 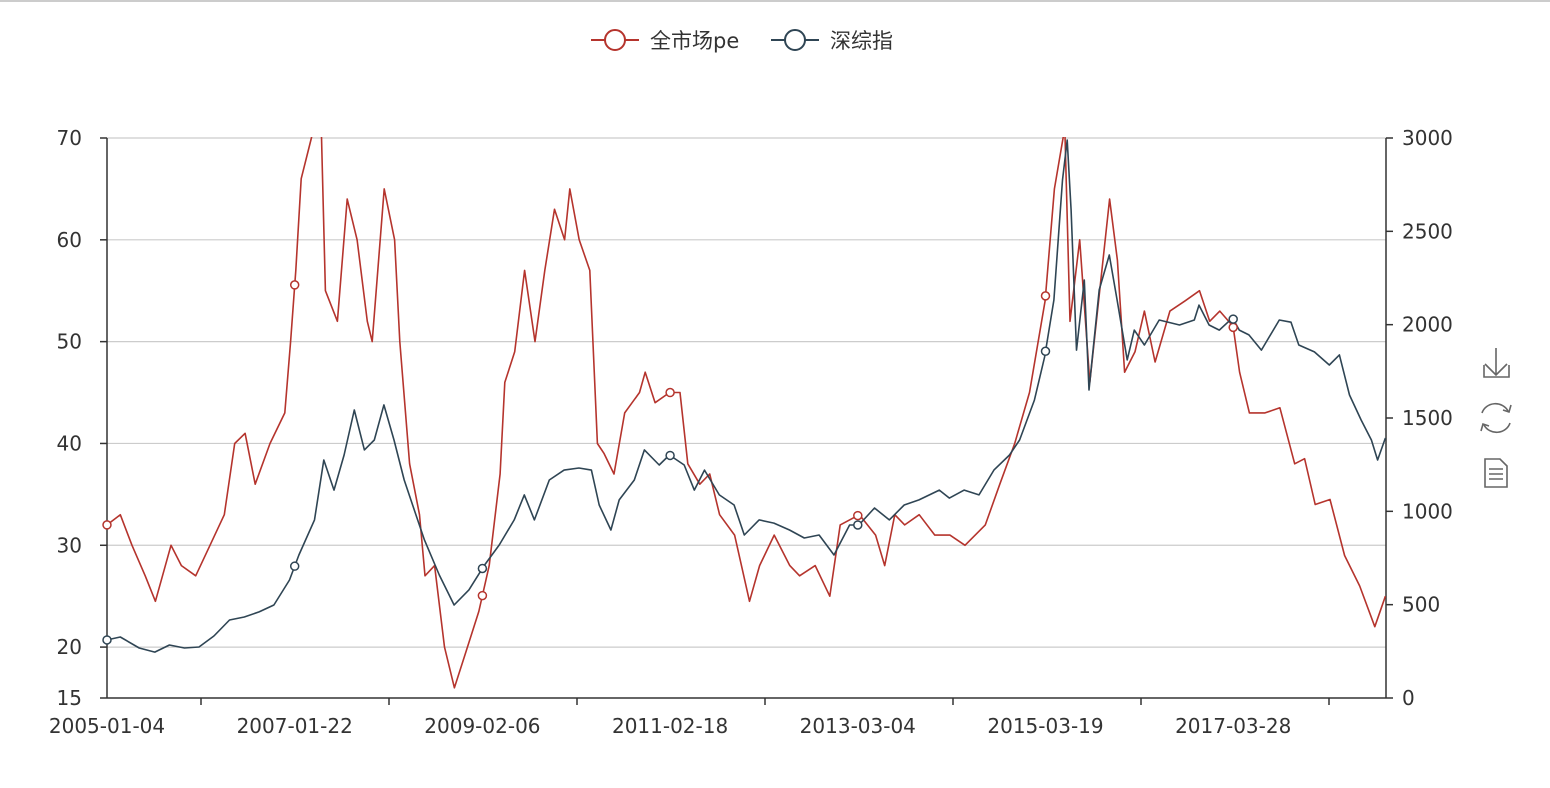 What do you see at coordinates (1427, 325) in the screenshot?
I see `y-right-tick-label: 2000` at bounding box center [1427, 325].